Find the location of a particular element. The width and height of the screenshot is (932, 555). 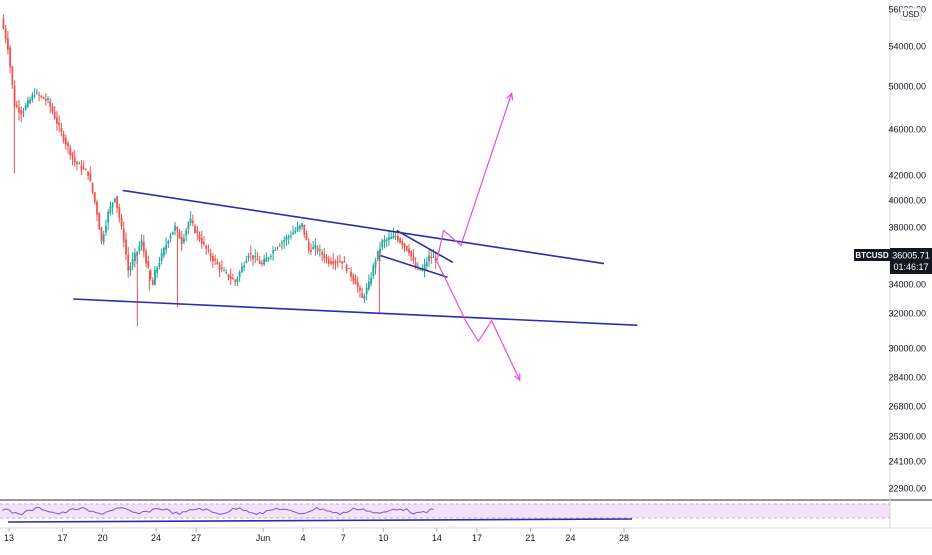

rsi-band is located at coordinates (445, 511).